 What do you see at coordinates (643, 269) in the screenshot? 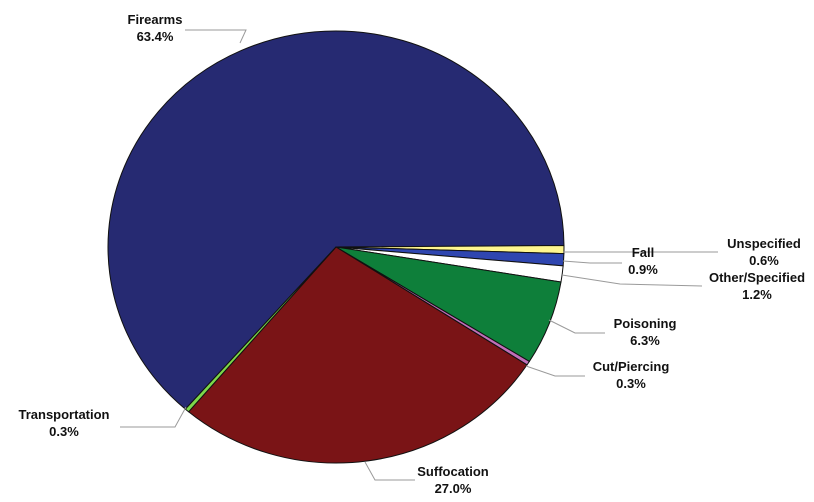
I see `slice-value-fall: 0.9%` at bounding box center [643, 269].